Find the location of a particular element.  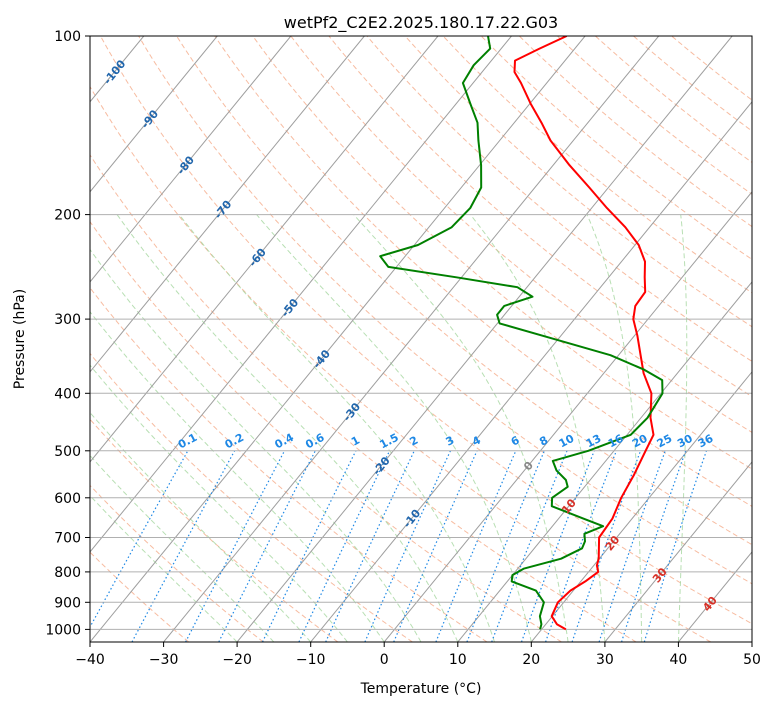

y-tick-label: 400 is located at coordinates (67, 394).